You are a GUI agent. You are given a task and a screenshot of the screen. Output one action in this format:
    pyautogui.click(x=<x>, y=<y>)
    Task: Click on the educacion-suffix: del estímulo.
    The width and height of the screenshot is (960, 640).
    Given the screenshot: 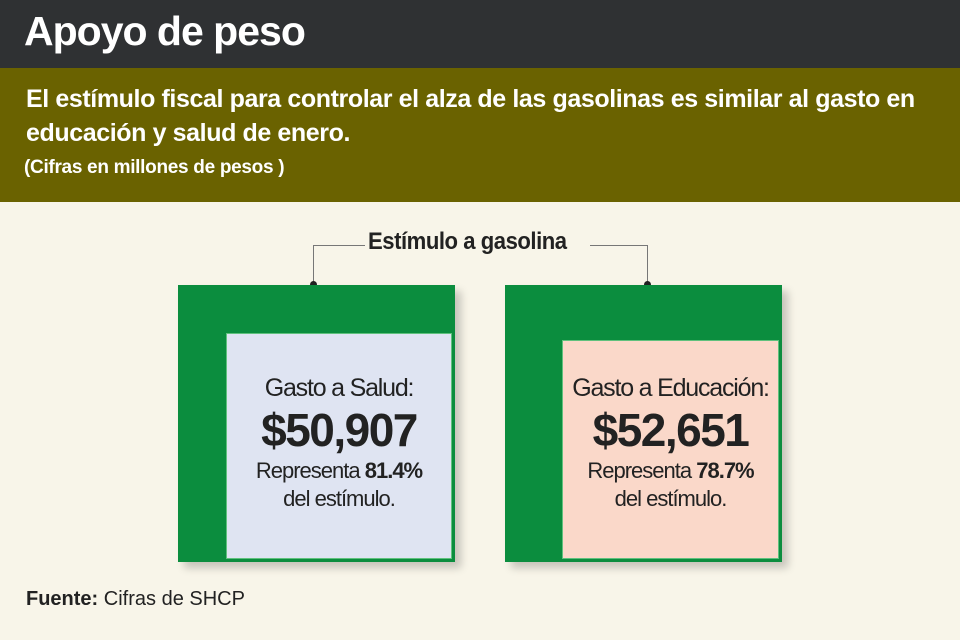 What is the action you would take?
    pyautogui.click(x=671, y=498)
    